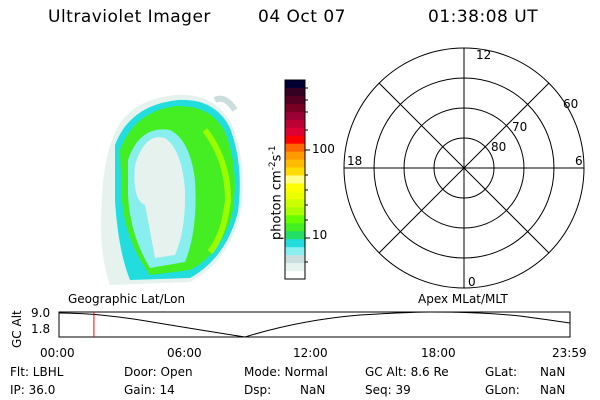  Describe the element at coordinates (286, 372) in the screenshot. I see `mode-status: Mode: Normal` at that location.